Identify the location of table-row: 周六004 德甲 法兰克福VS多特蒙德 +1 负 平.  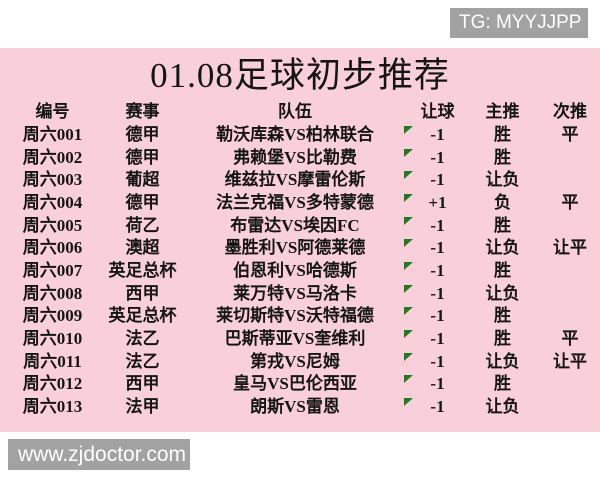
(300, 202).